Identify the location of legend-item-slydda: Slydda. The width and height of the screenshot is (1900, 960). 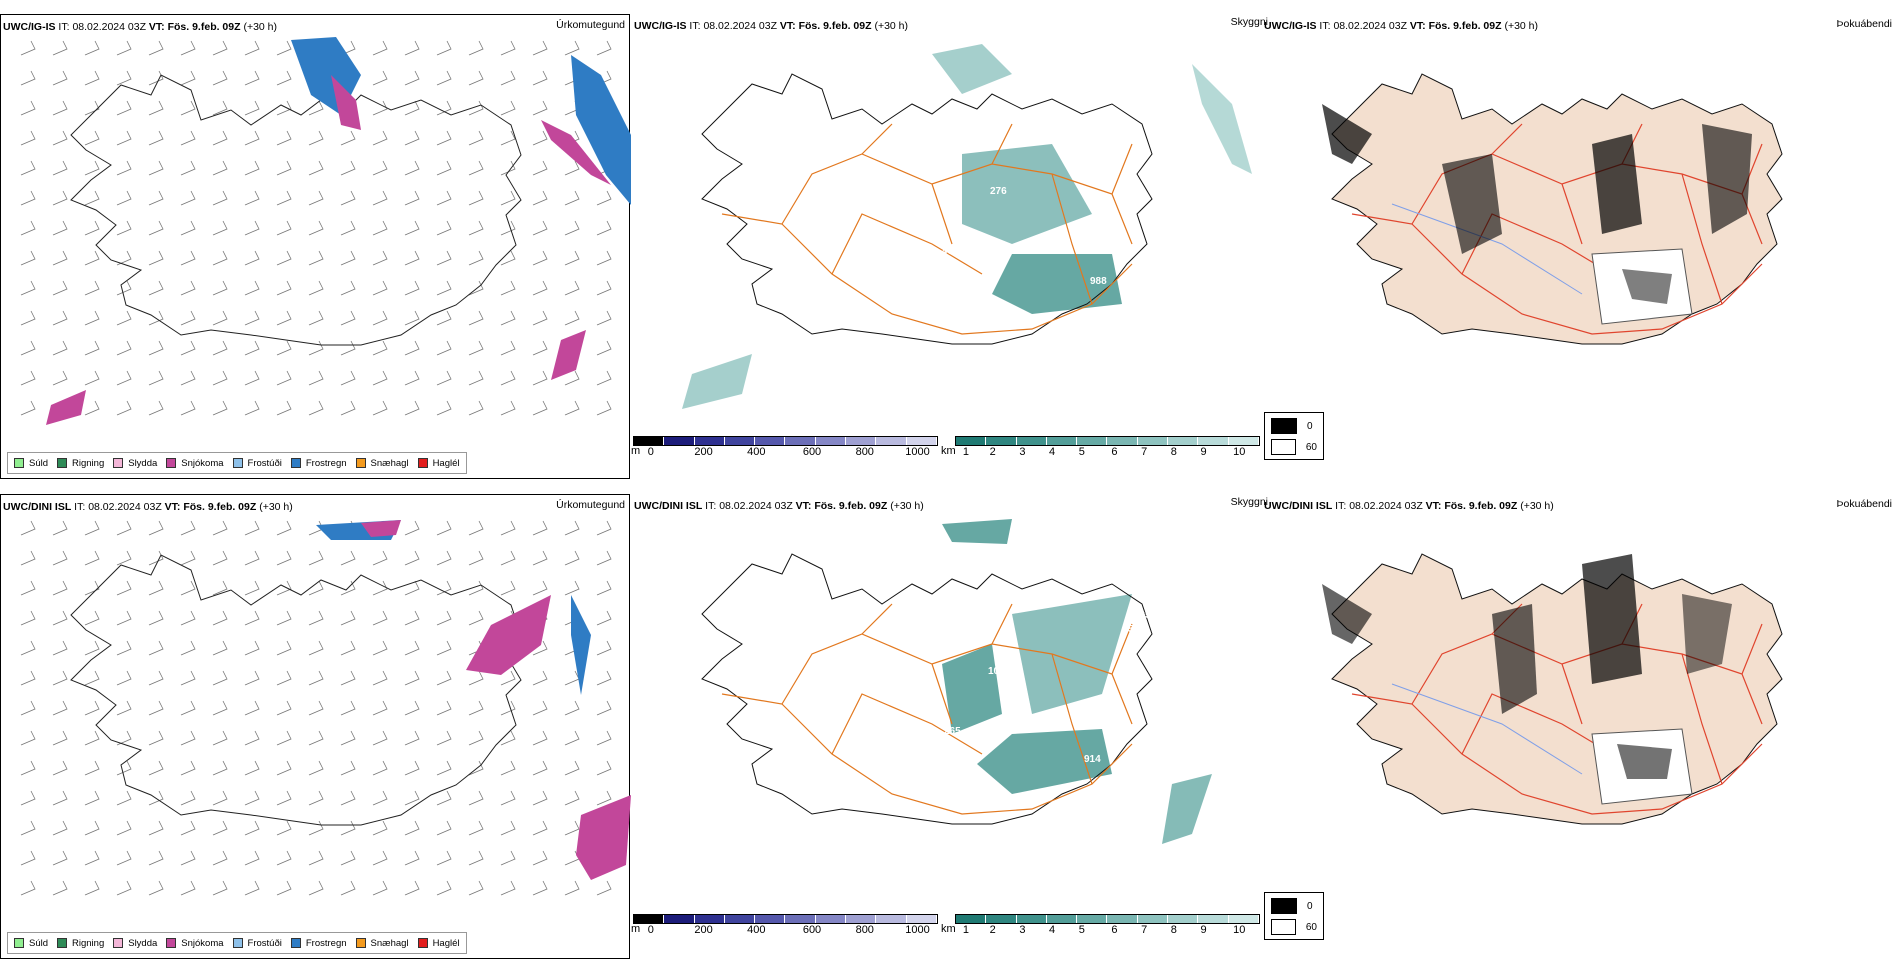
(135, 463).